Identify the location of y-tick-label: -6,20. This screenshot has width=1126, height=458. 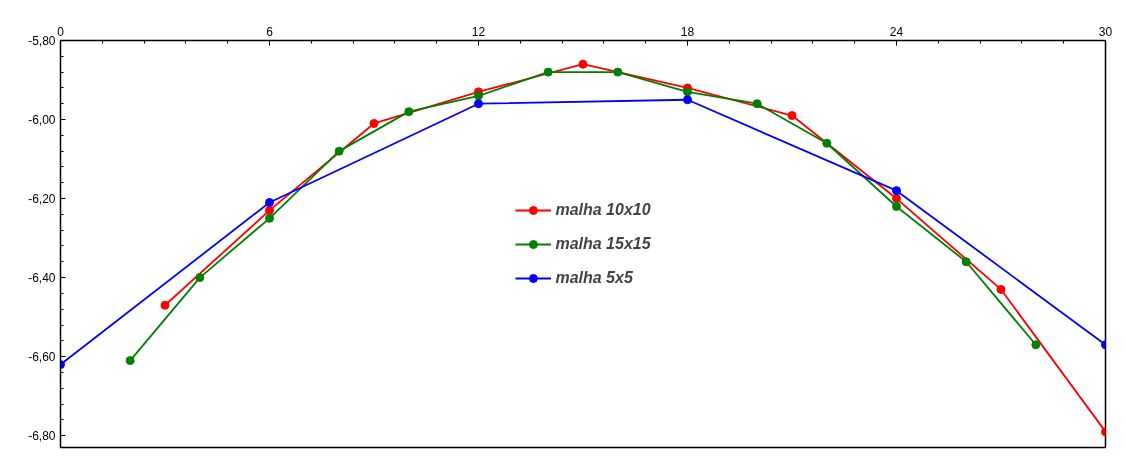
(42, 199).